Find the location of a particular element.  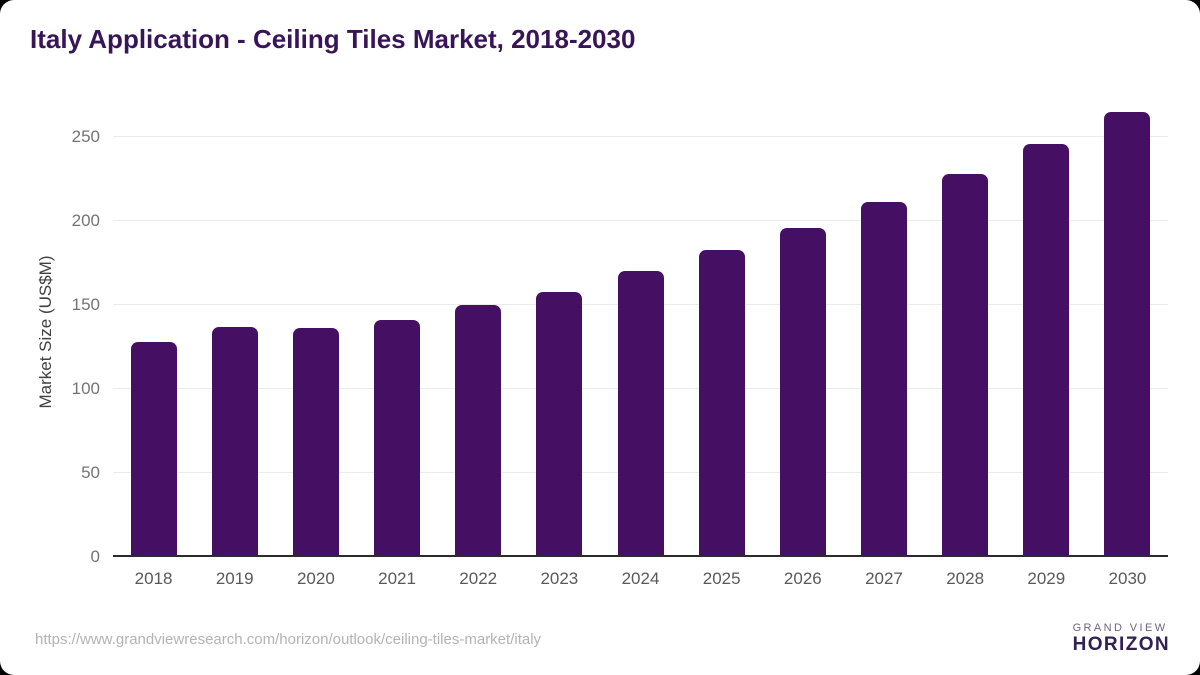

x-tick-label-2019: 2019 is located at coordinates (234, 578).